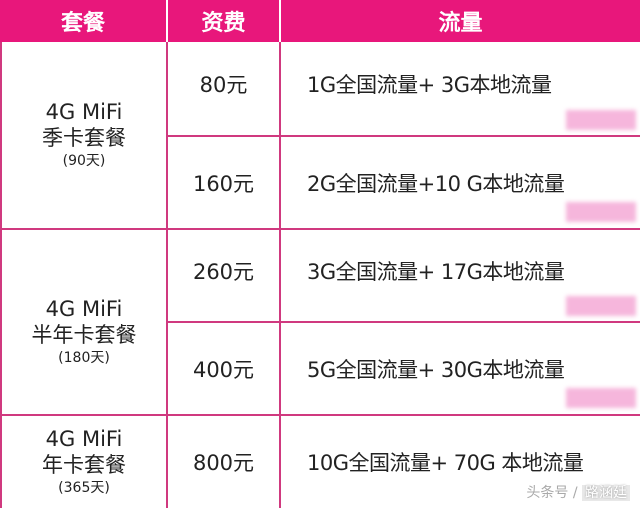 This screenshot has height=508, width=640. Describe the element at coordinates (223, 463) in the screenshot. I see `price-cell: 800元` at that location.